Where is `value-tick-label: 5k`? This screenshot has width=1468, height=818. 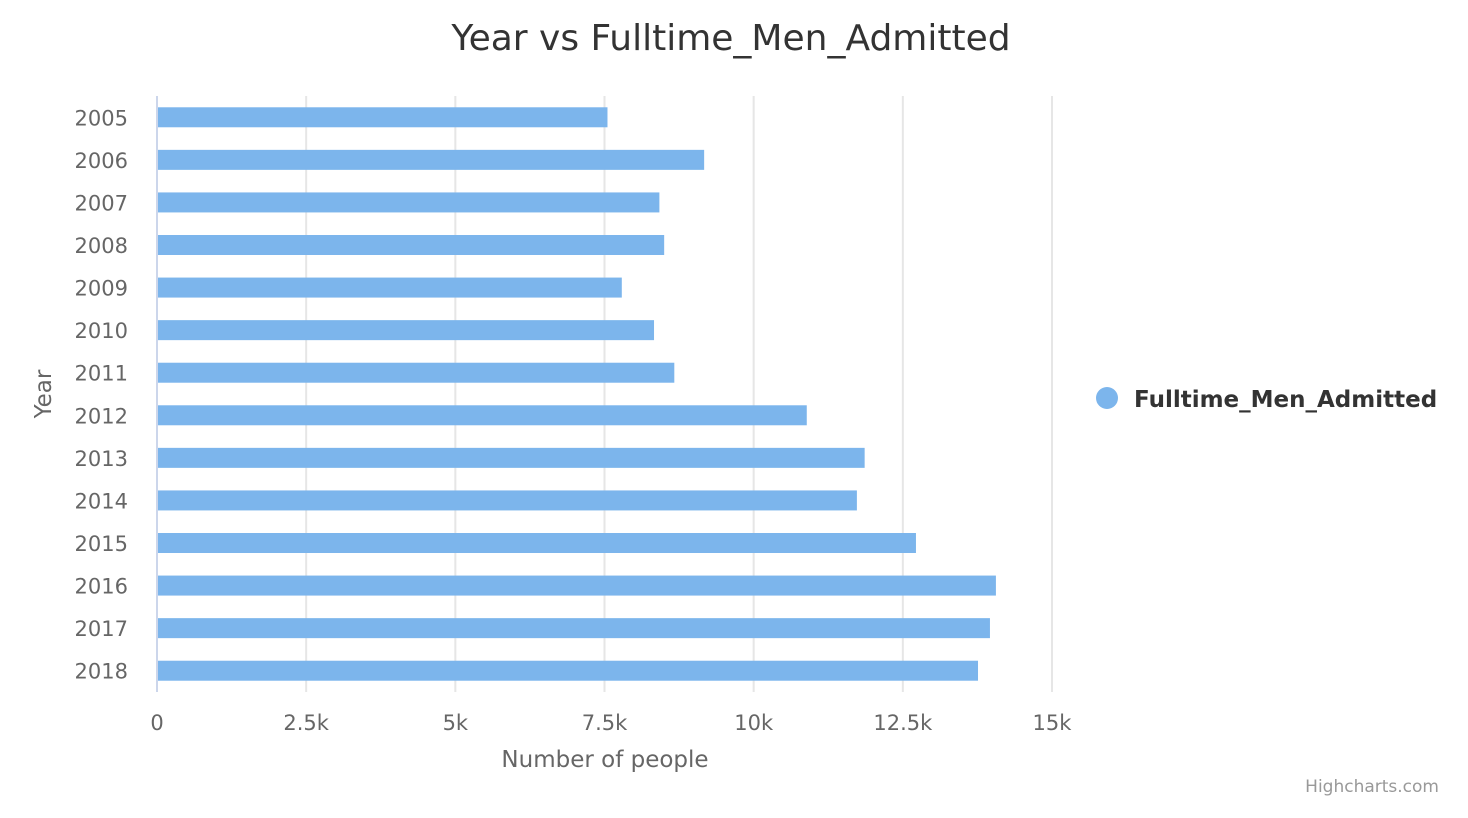 value-tick-label: 5k is located at coordinates (456, 723).